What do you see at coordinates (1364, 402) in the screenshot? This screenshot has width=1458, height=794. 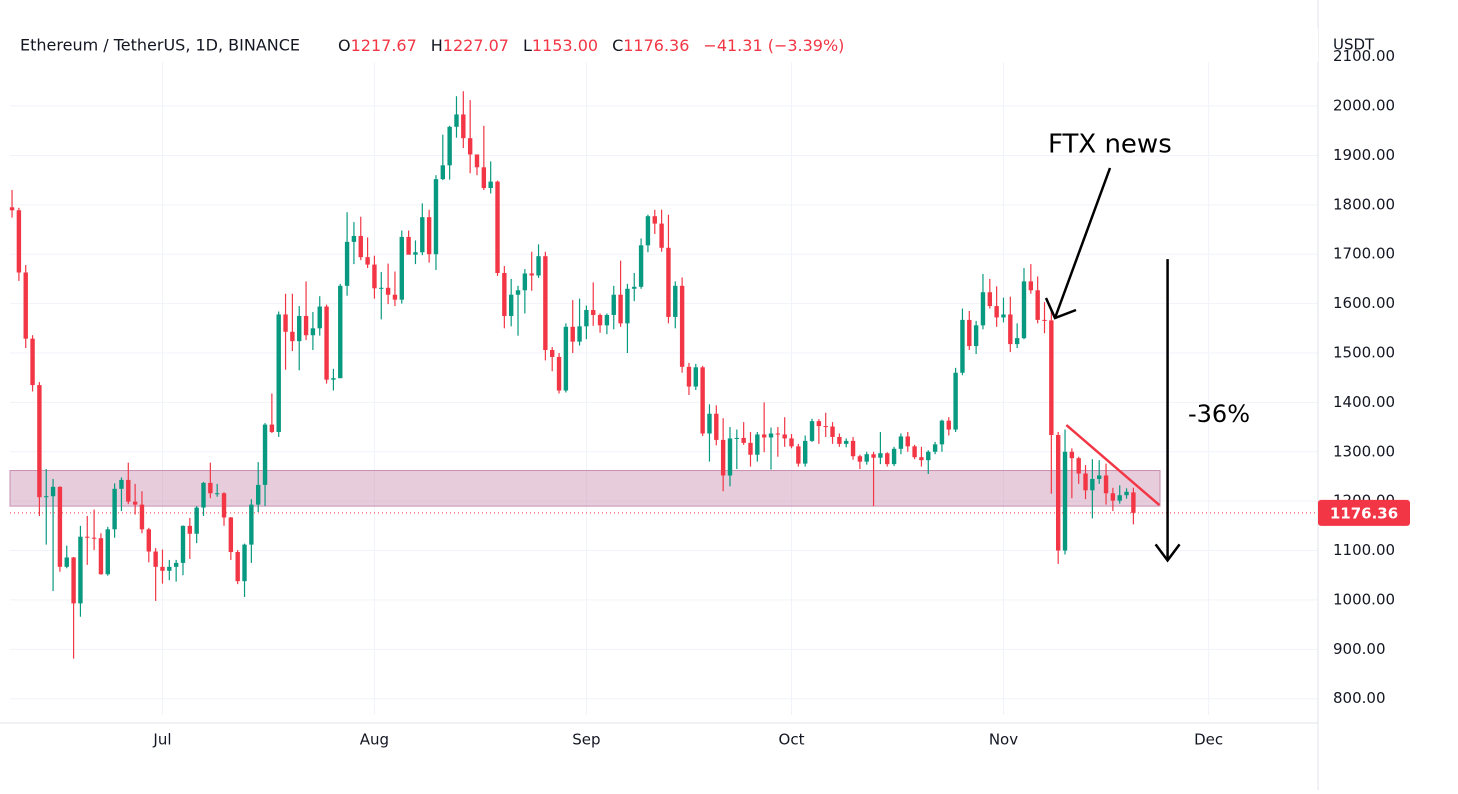 I see `y-tick-label: 1400.00` at bounding box center [1364, 402].